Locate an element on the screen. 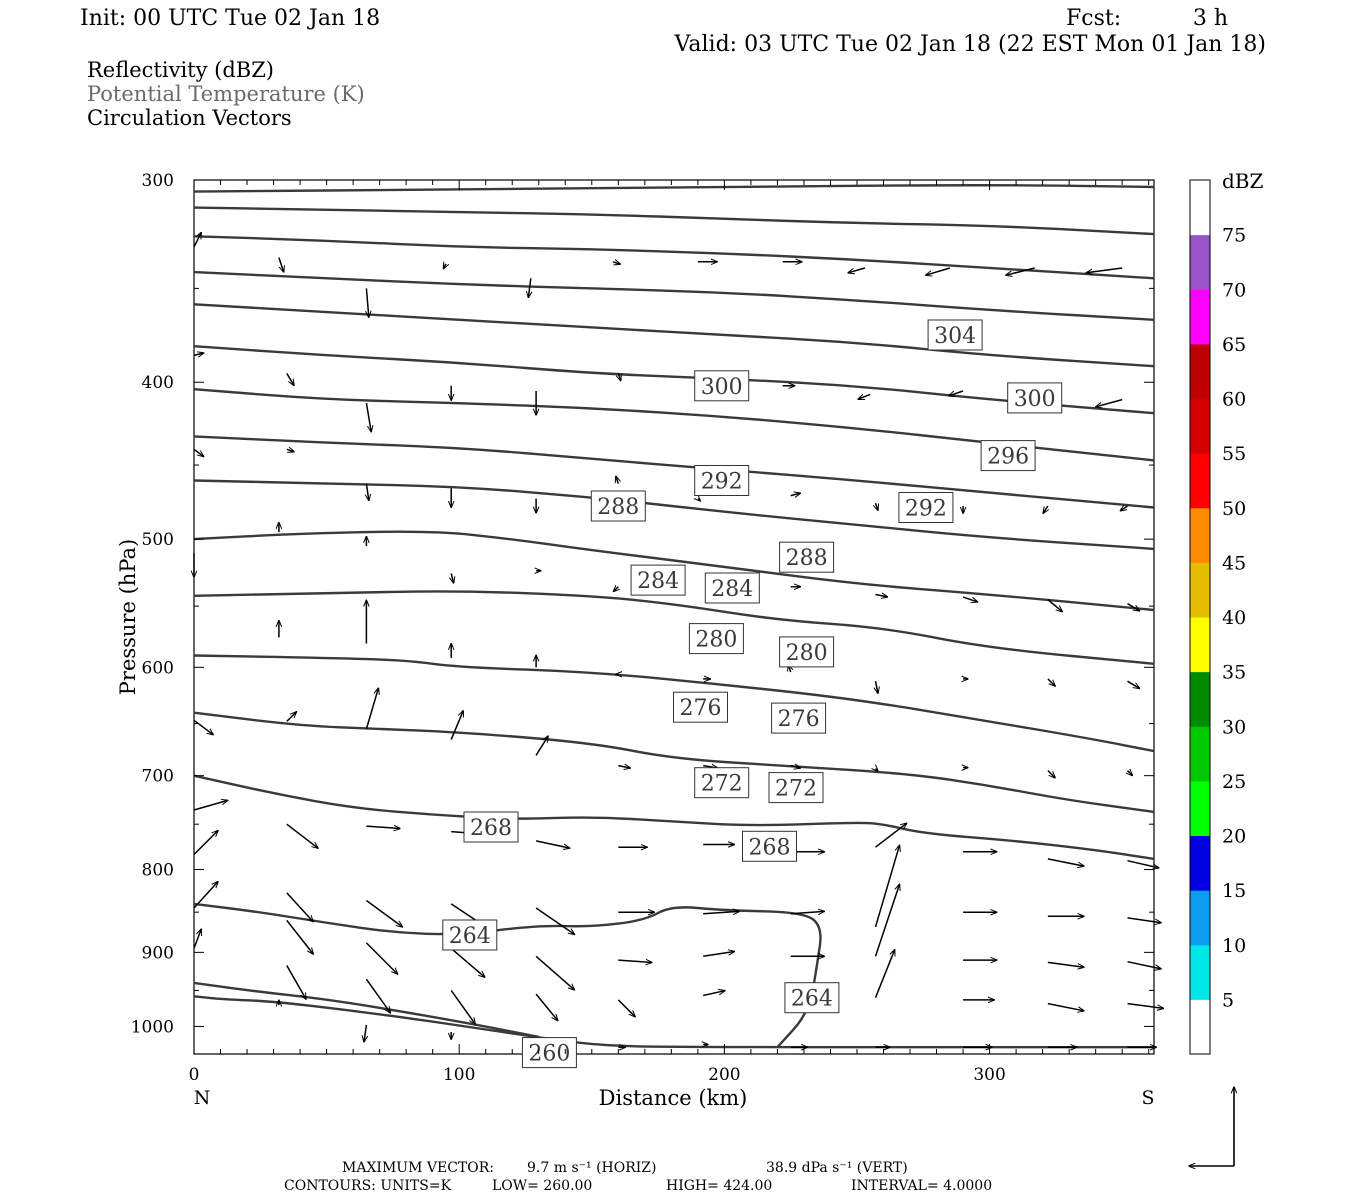 This screenshot has width=1350, height=1200. colorbar-level-label: 25 is located at coordinates (1234, 782).